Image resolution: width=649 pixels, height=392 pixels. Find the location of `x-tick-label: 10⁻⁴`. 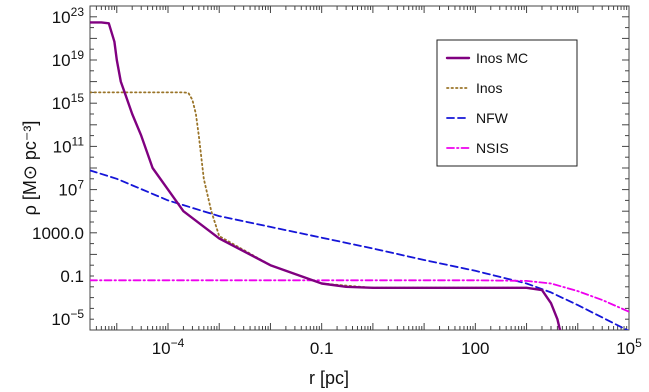

x-tick-label: 10⁻⁴ is located at coordinates (168, 347).